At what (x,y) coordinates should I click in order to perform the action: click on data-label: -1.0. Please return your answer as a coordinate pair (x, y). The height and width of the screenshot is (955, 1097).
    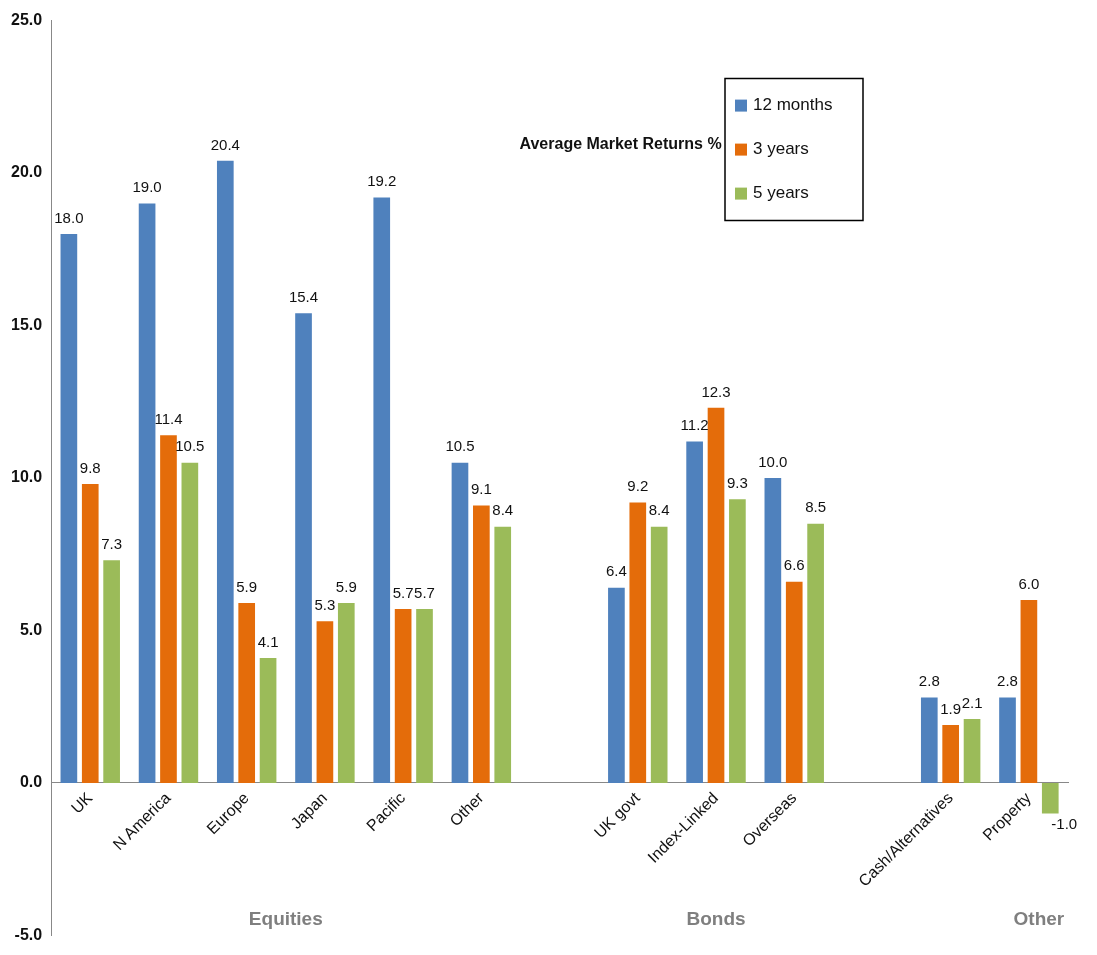
    Looking at the image, I should click on (1064, 824).